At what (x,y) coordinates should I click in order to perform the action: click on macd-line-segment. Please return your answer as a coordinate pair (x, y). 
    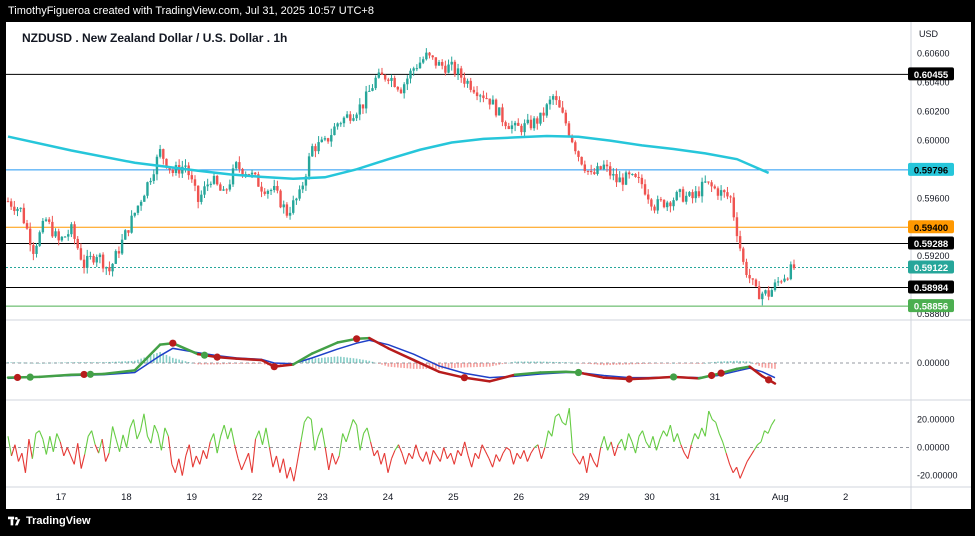
    Looking at the image, I should click on (756, 371).